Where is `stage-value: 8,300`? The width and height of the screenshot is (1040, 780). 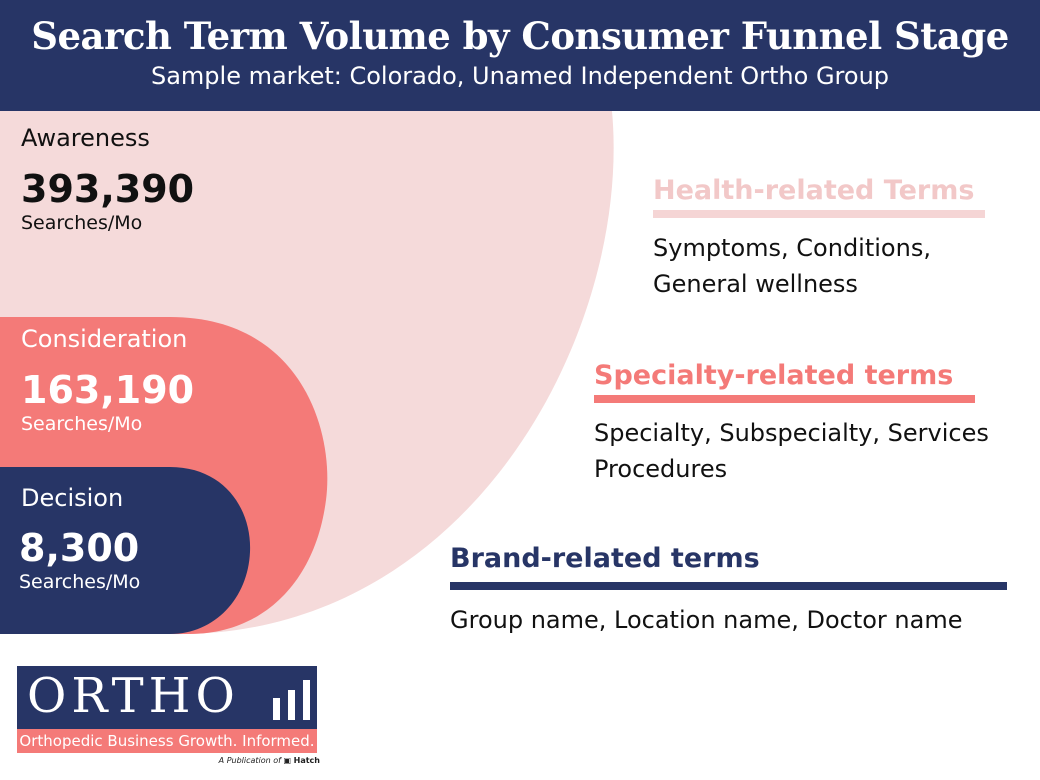 stage-value: 8,300 is located at coordinates (79, 548).